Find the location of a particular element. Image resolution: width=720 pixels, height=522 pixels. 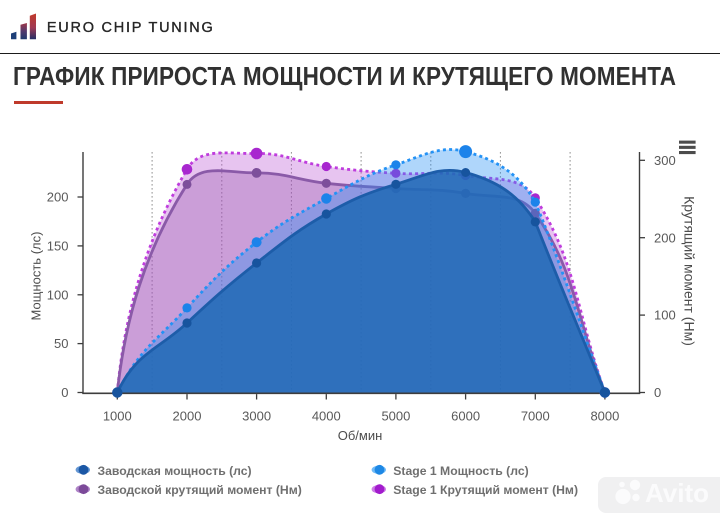

svg-text: 6000 is located at coordinates (465, 415).